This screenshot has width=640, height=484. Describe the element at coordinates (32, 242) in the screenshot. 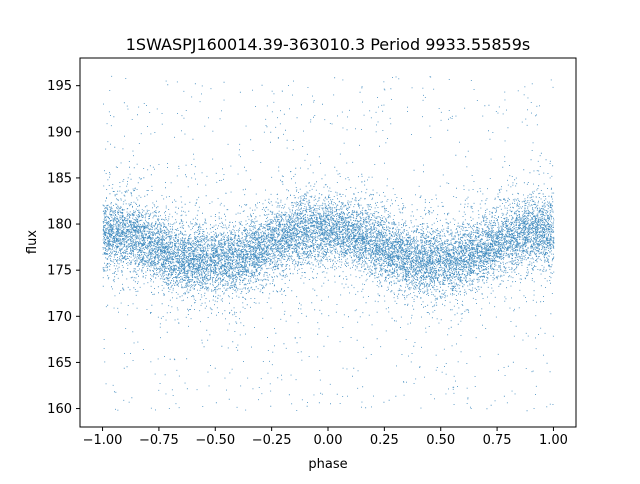

I see `y-axis-label: flux` at that location.